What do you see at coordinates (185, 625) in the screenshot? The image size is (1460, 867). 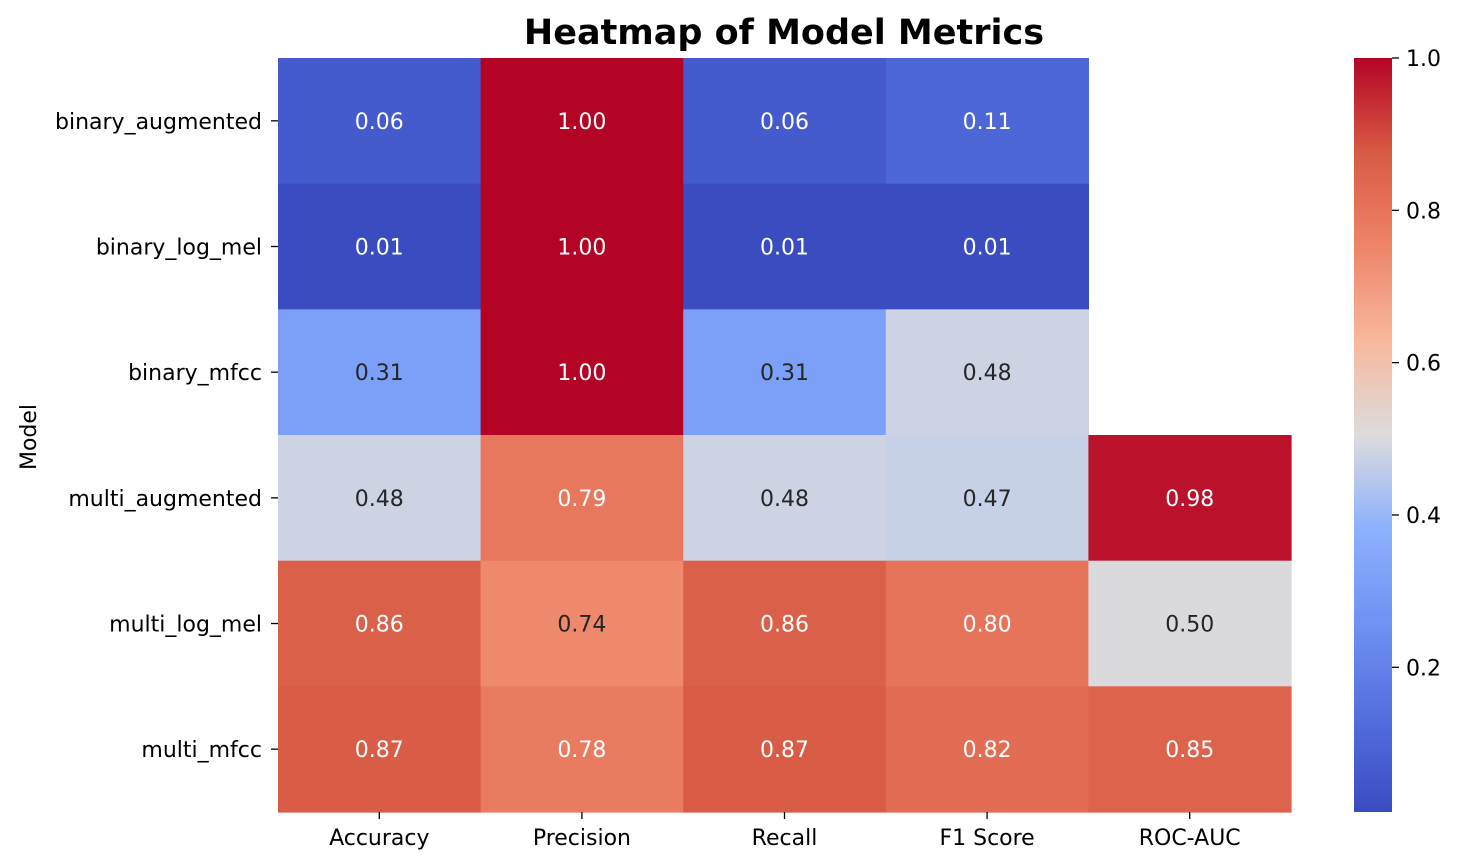 I see `y-tick-label: multi_log_mel` at bounding box center [185, 625].